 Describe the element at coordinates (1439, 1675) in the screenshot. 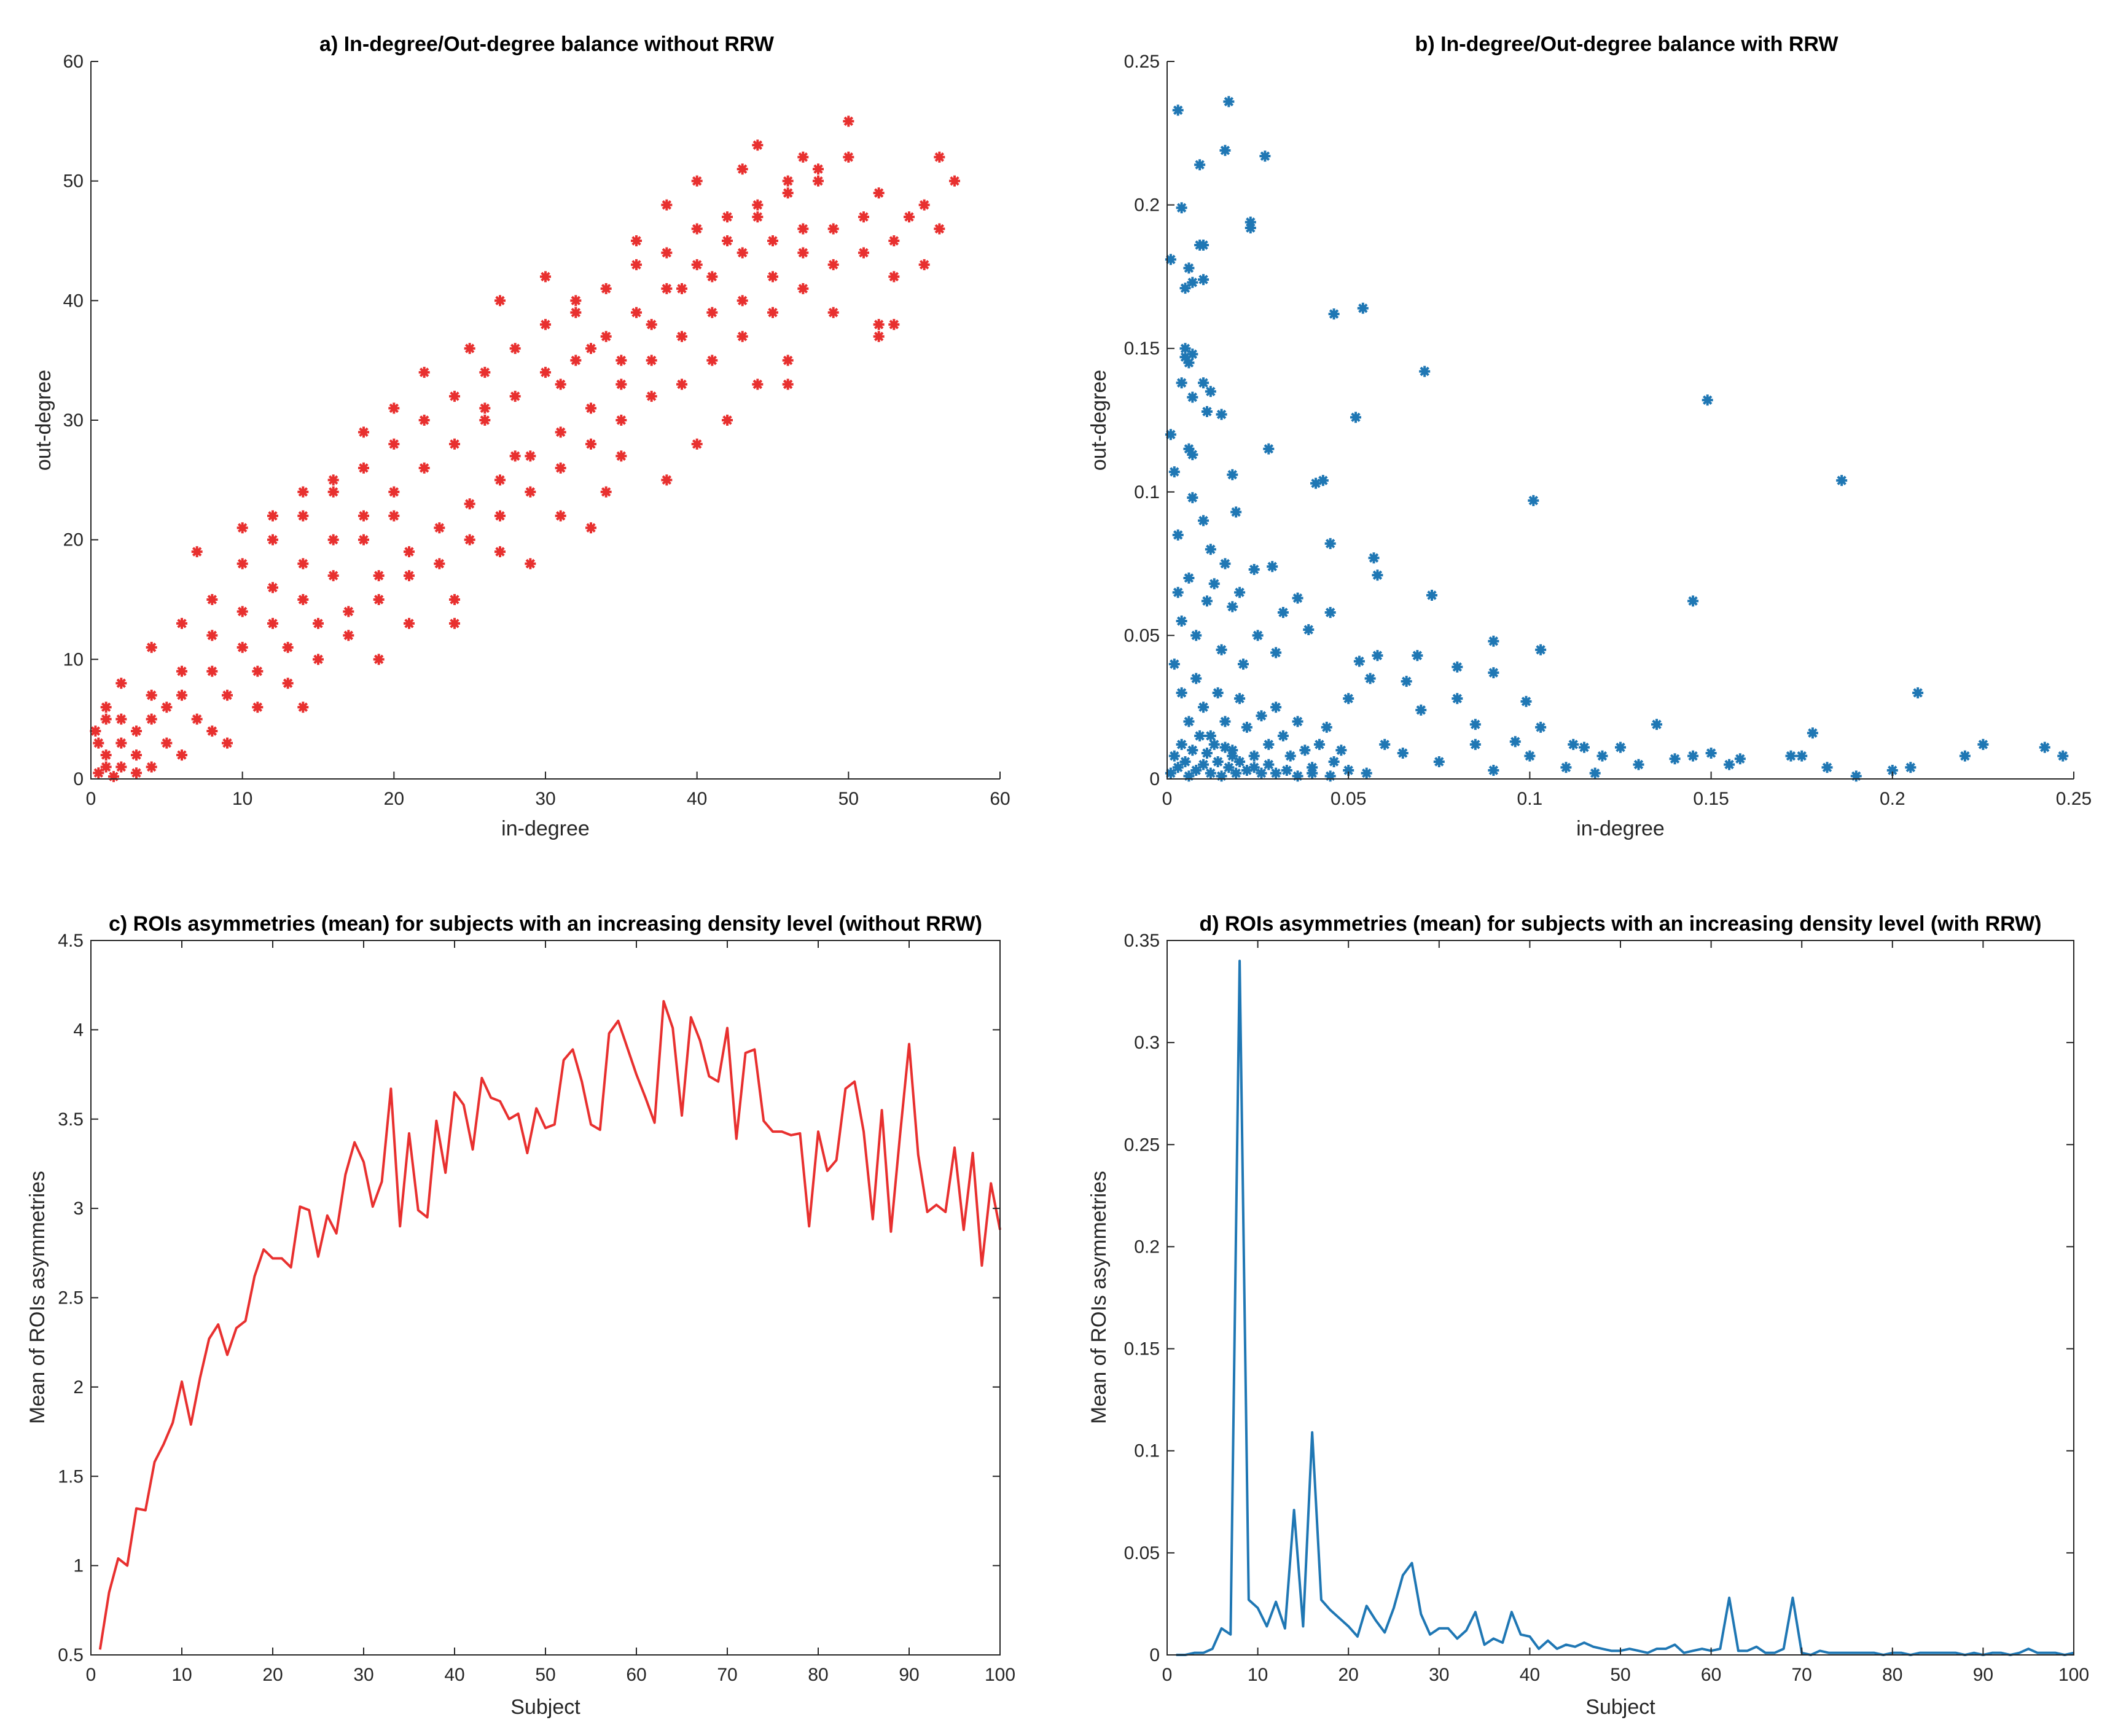

I see `x-tick-label: 30` at that location.